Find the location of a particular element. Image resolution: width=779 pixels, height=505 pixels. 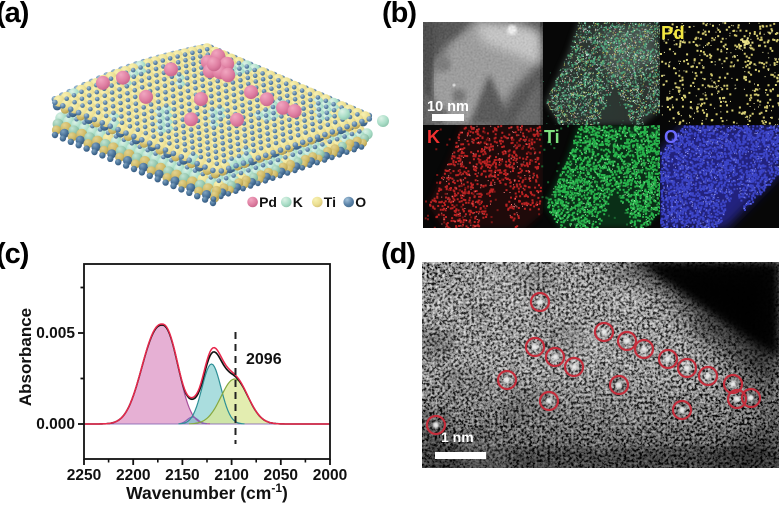

svg-text: 2050 is located at coordinates (281, 475).